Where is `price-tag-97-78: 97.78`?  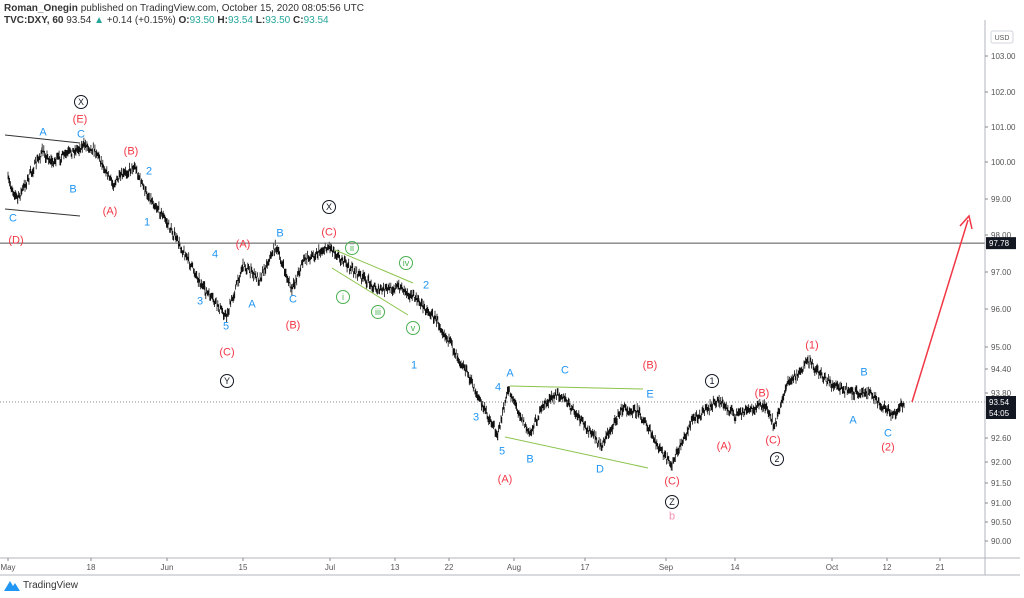
price-tag-97-78: 97.78 is located at coordinates (999, 243).